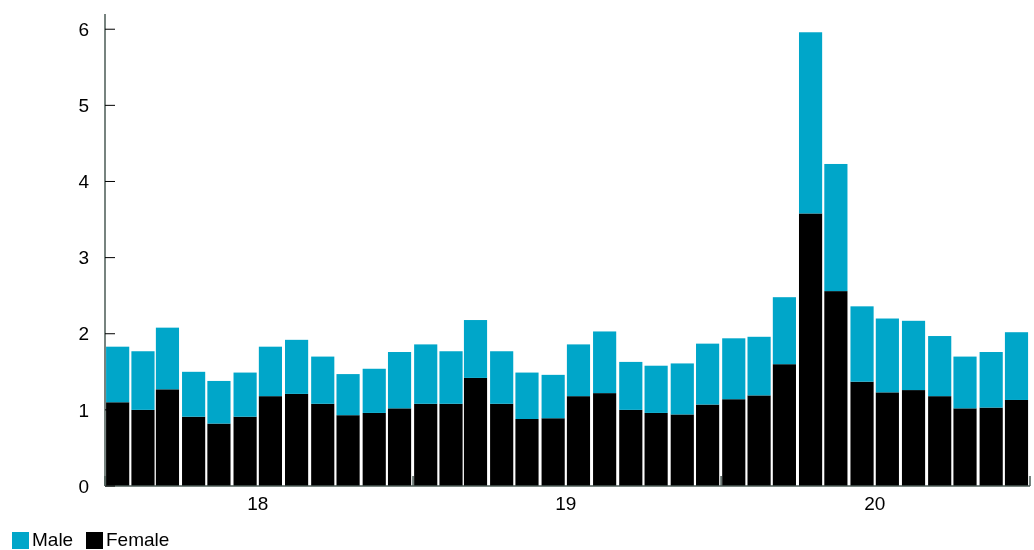 The image size is (1034, 550). Describe the element at coordinates (258, 503) in the screenshot. I see `x-tick-label: 18` at that location.